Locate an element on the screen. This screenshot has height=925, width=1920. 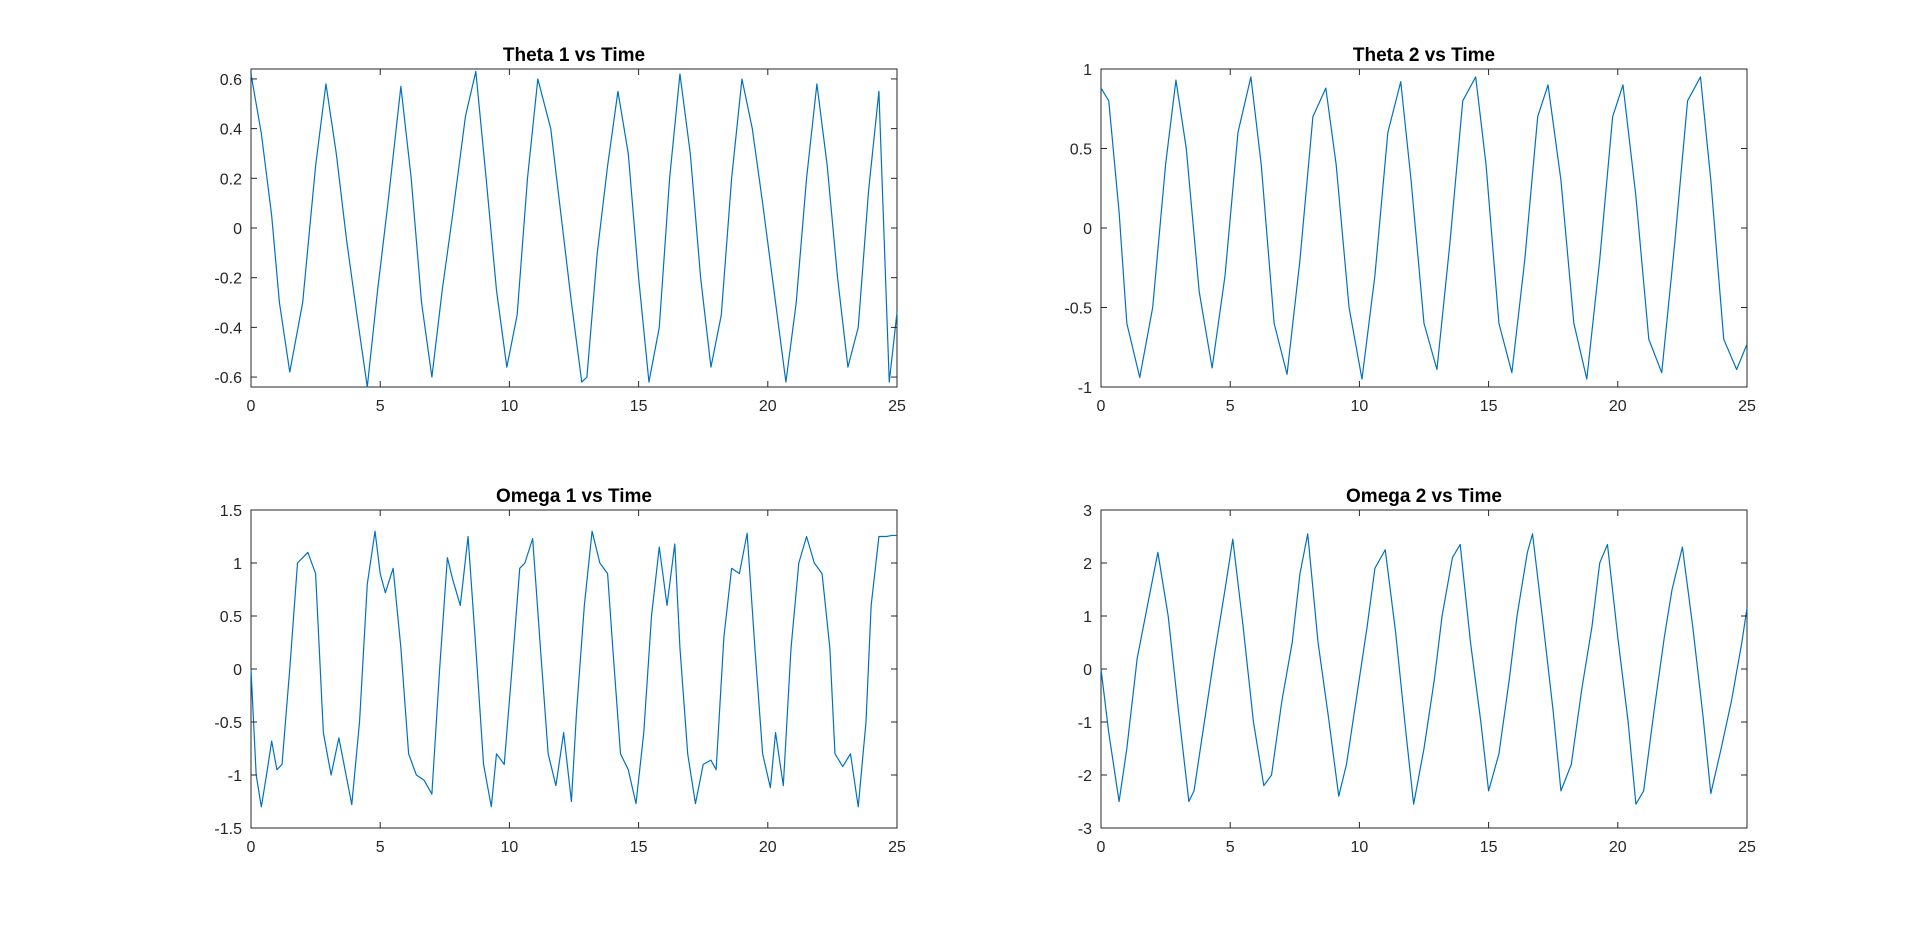
chart-title: Omega 1 vs Time is located at coordinates (574, 496).